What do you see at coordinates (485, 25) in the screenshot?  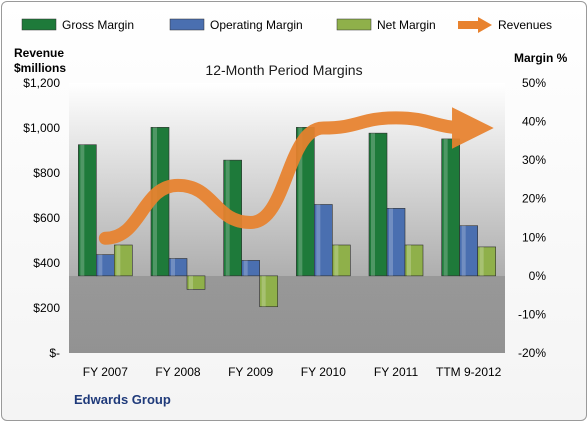 I see `revenues-legend-arrow` at bounding box center [485, 25].